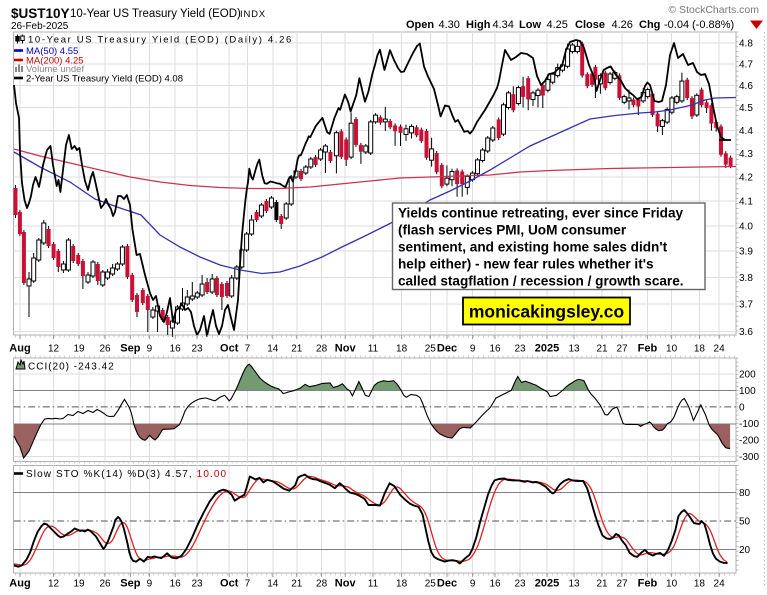  I want to click on svg-text: monicakingsley.co, so click(546, 312).